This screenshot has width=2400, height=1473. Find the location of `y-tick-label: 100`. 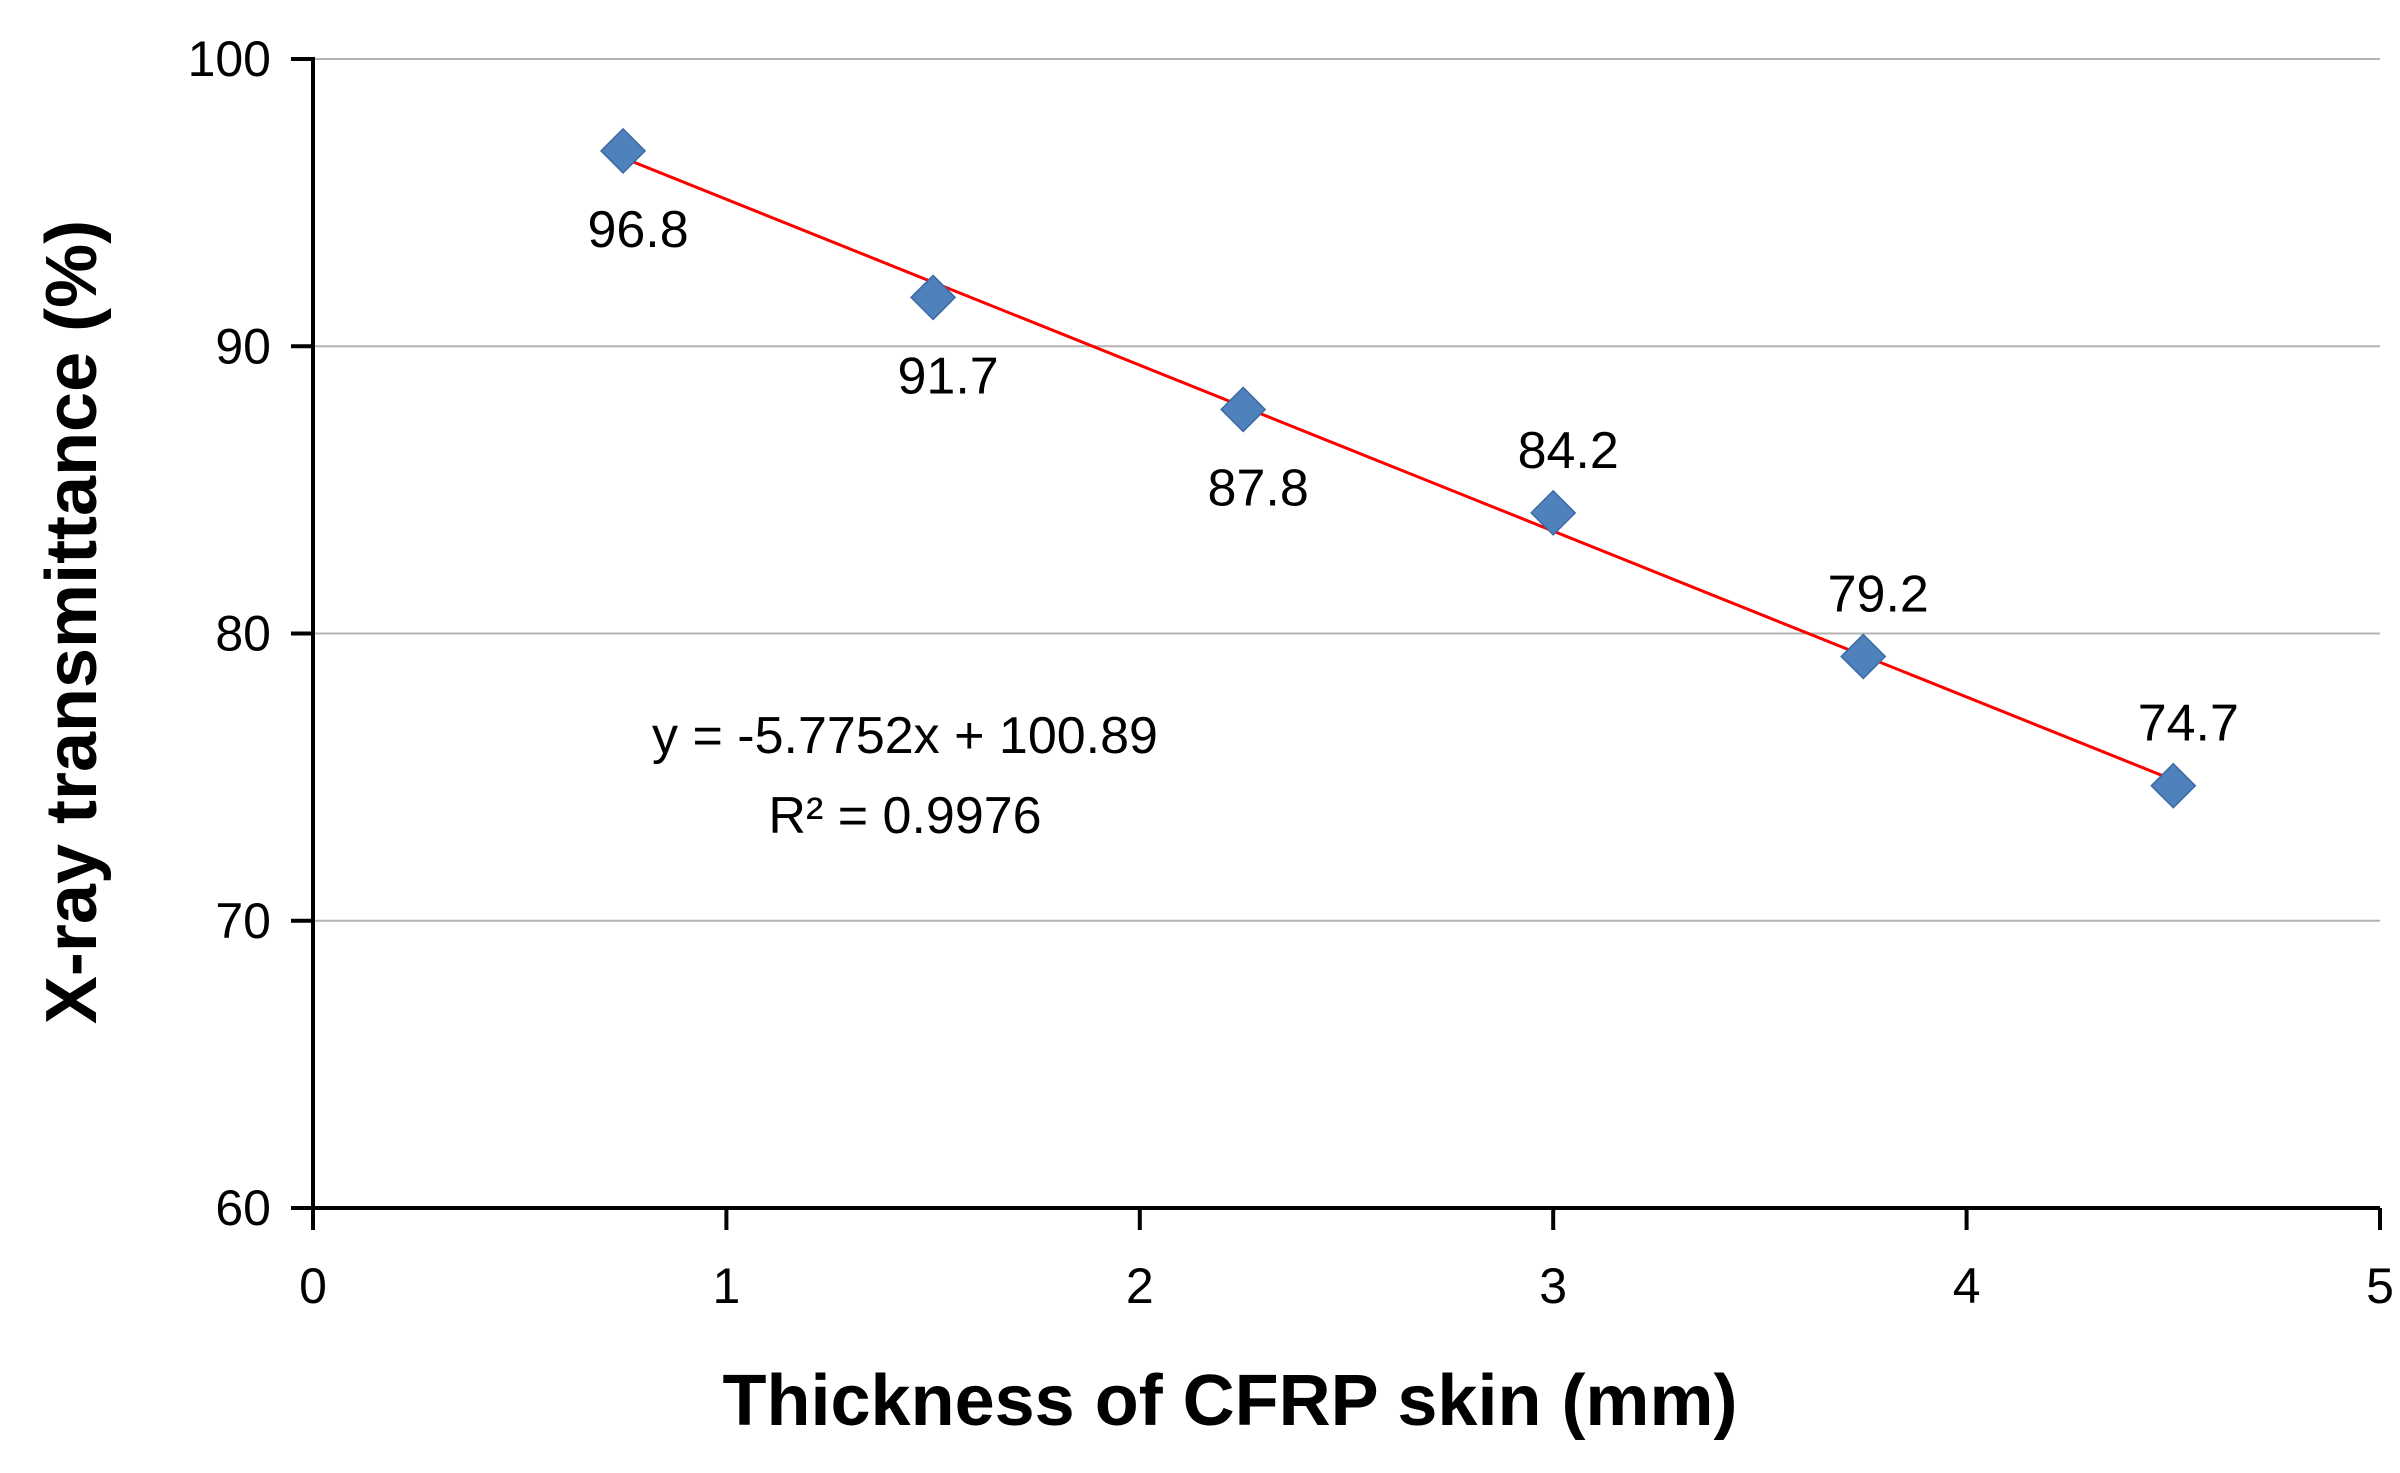

y-tick-label: 100 is located at coordinates (229, 59).